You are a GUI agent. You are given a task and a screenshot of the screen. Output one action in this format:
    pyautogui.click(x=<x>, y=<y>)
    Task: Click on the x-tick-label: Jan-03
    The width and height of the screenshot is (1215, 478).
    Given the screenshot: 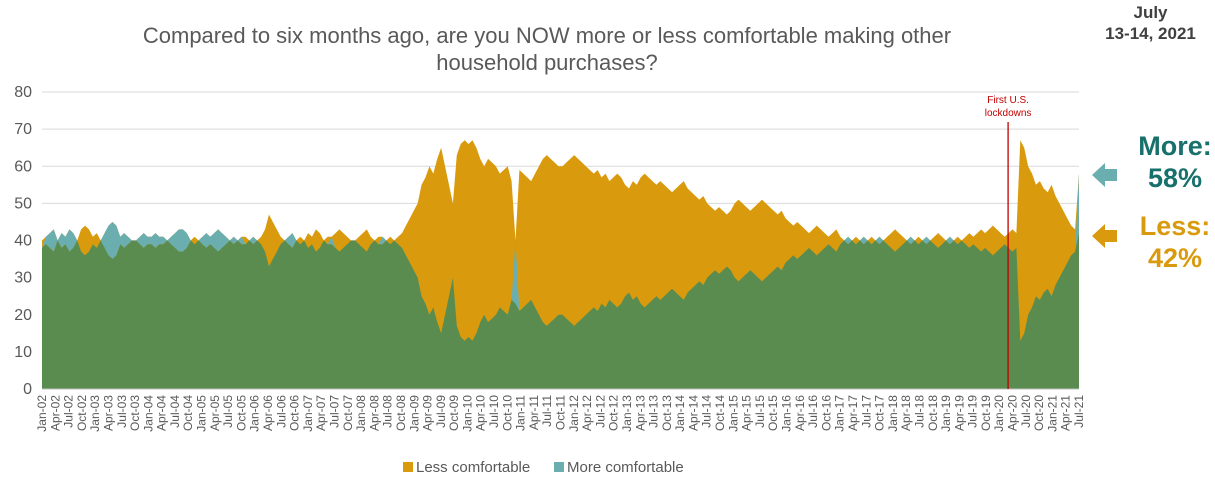 What is the action you would take?
    pyautogui.click(x=95, y=413)
    